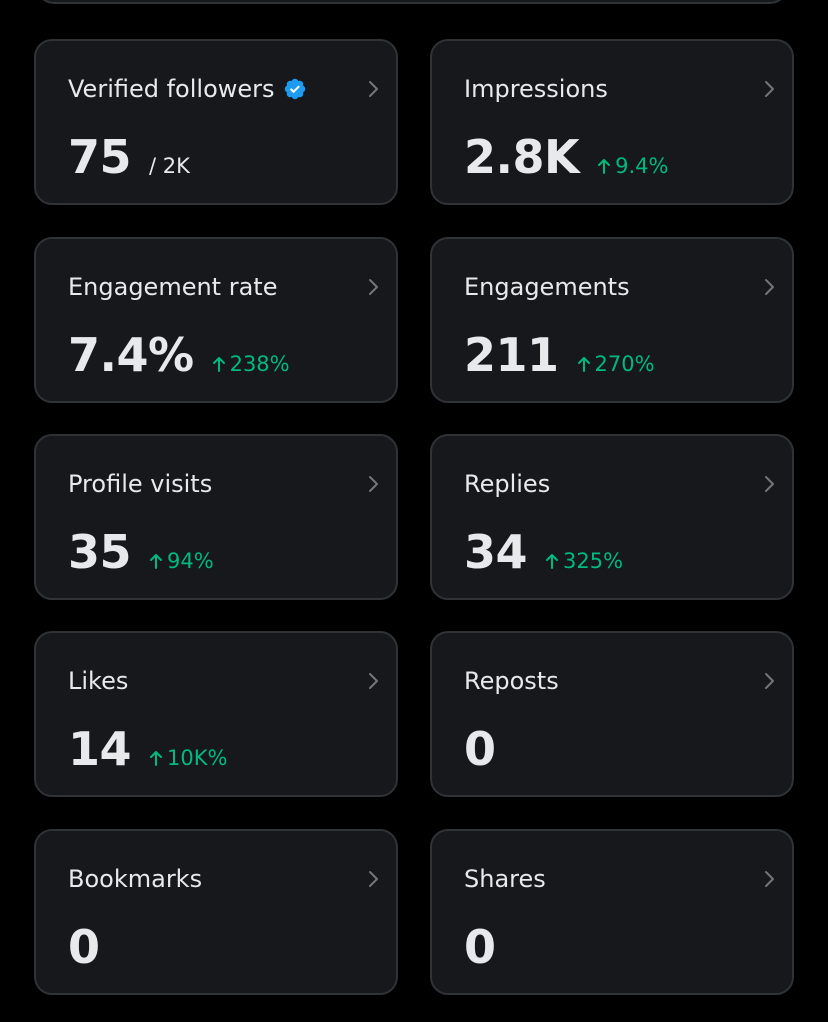 Image resolution: width=828 pixels, height=1022 pixels. What do you see at coordinates (141, 552) in the screenshot?
I see `value-row: 35 94%` at bounding box center [141, 552].